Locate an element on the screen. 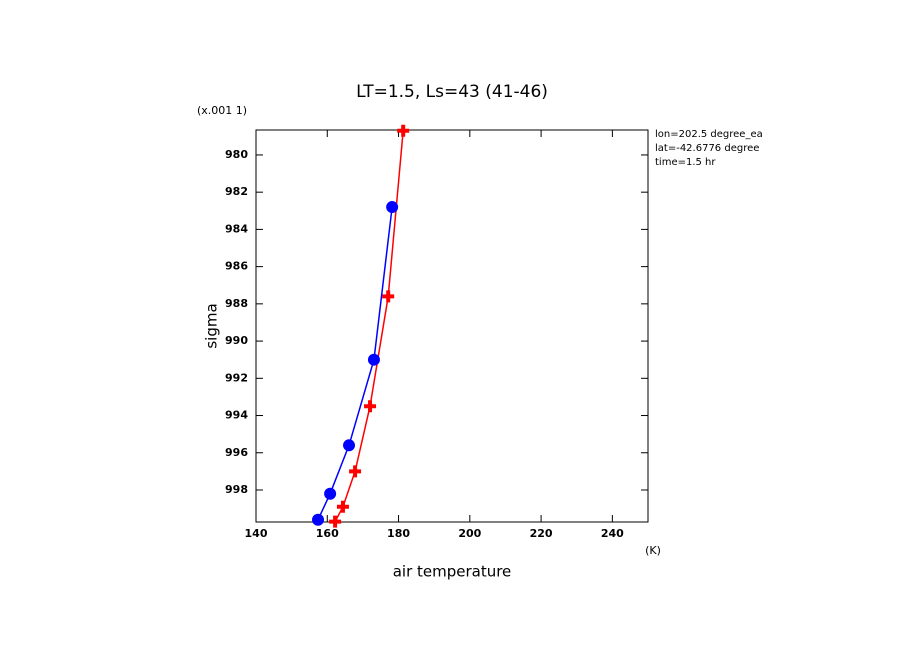 The width and height of the screenshot is (904, 654). info-text: lat=-42.6776 degree is located at coordinates (707, 148).